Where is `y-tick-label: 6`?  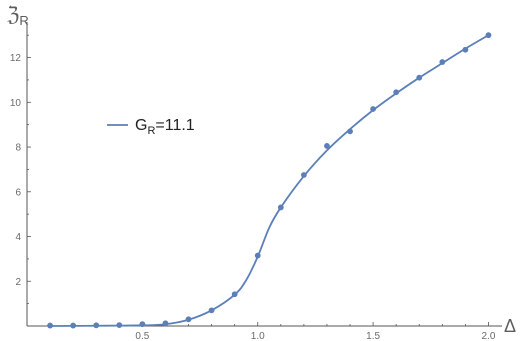 y-tick-label: 6 is located at coordinates (18, 192).